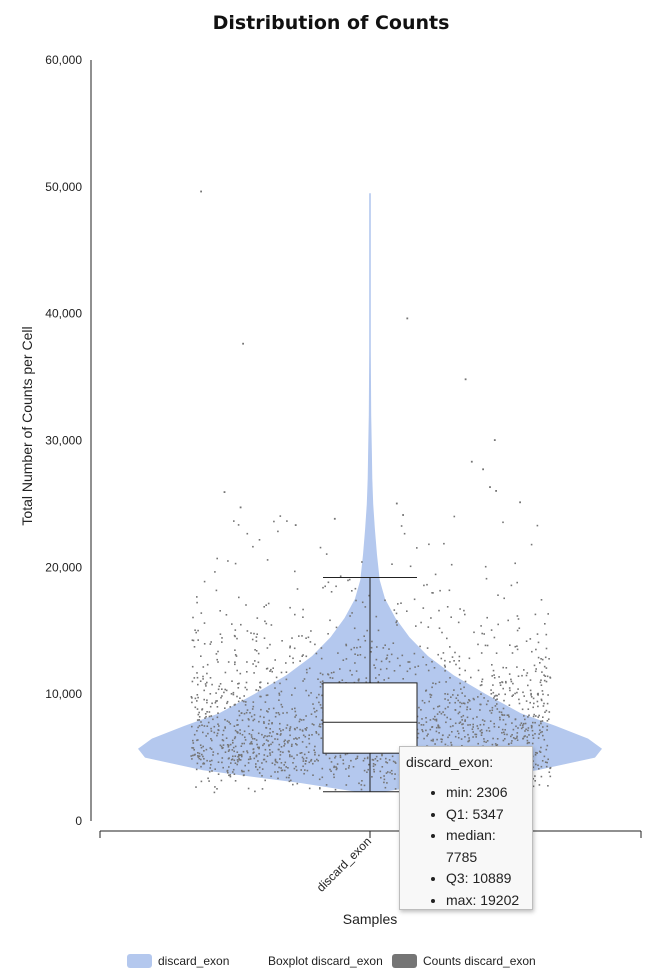 The image size is (652, 978). I want to click on legend-item-counts: Counts discard_exon, so click(464, 961).